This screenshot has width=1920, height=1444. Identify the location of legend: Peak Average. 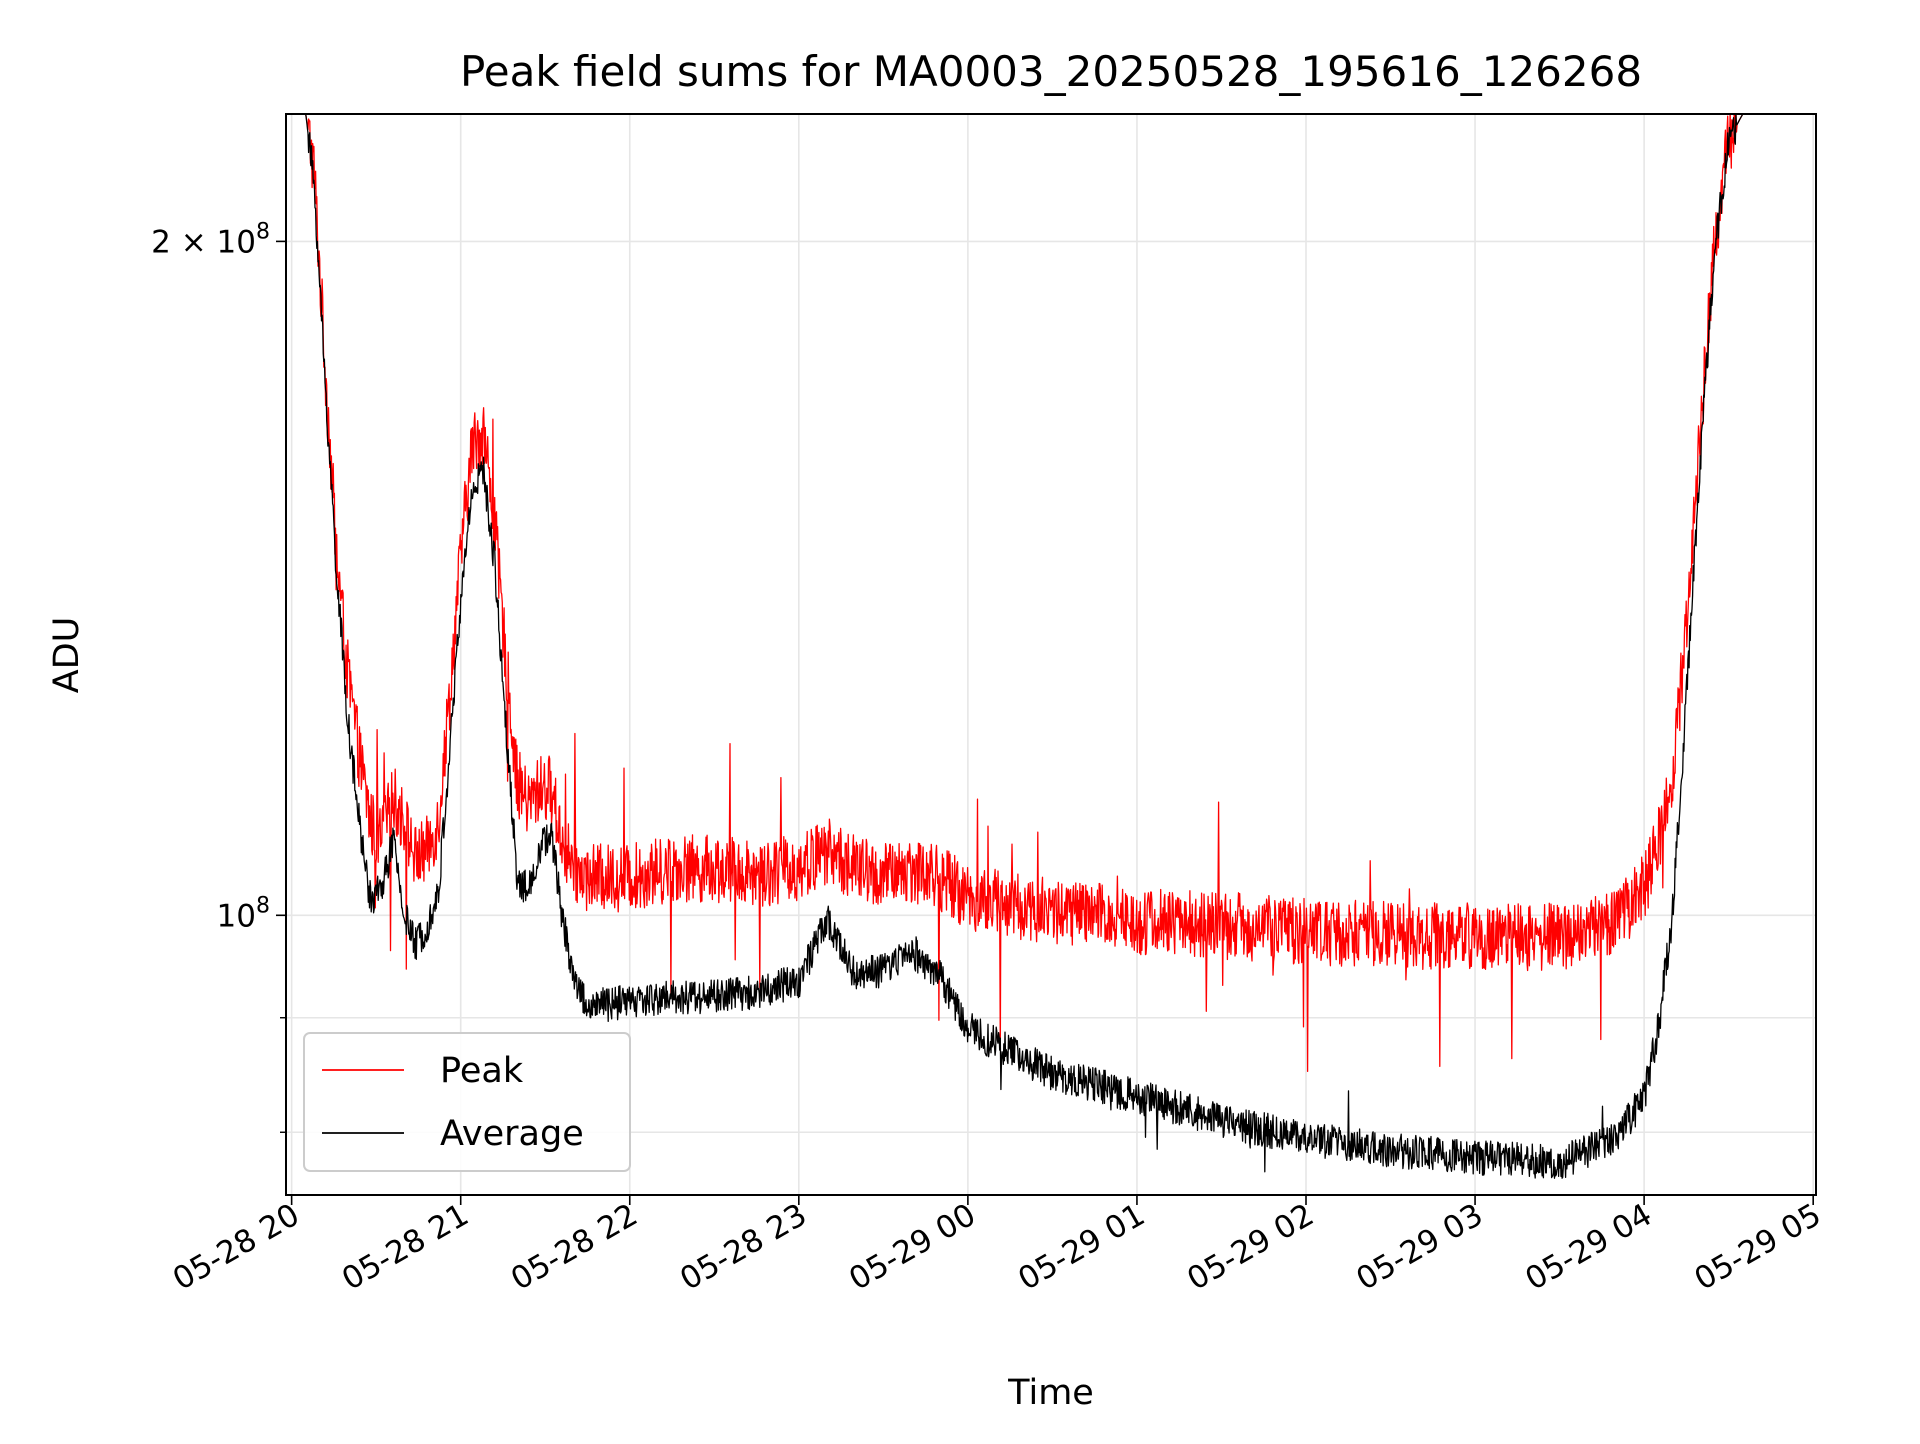
(467, 1102).